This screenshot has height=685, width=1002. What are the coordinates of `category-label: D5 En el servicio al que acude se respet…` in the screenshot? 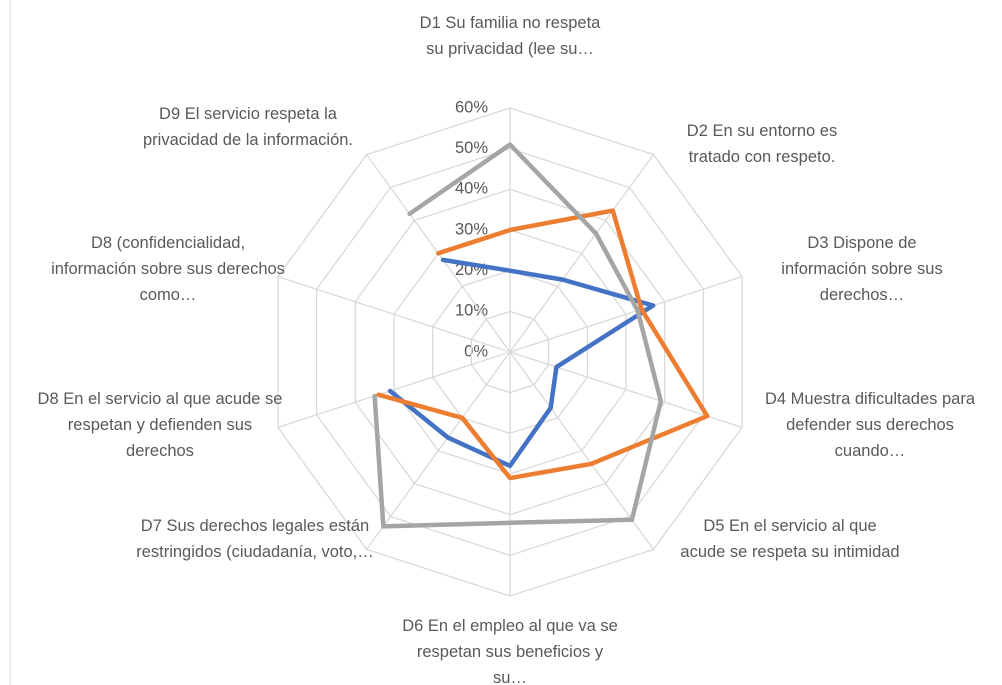 It's located at (790, 539).